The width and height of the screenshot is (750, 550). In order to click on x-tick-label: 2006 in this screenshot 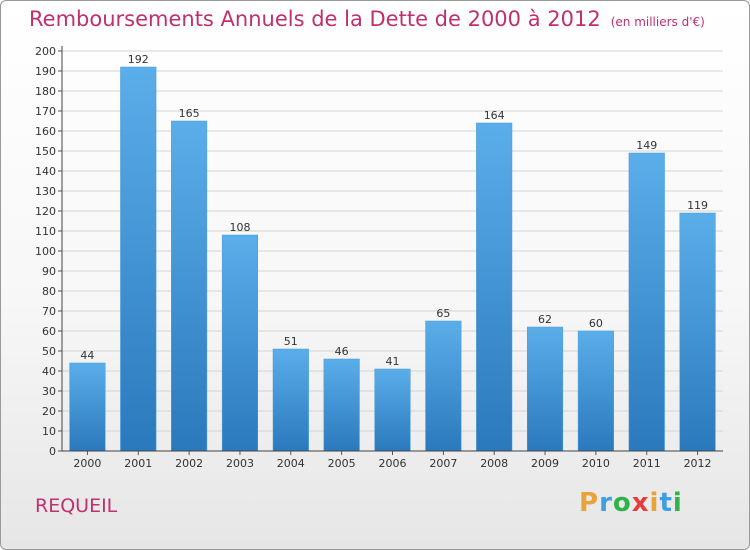, I will do `click(393, 463)`.